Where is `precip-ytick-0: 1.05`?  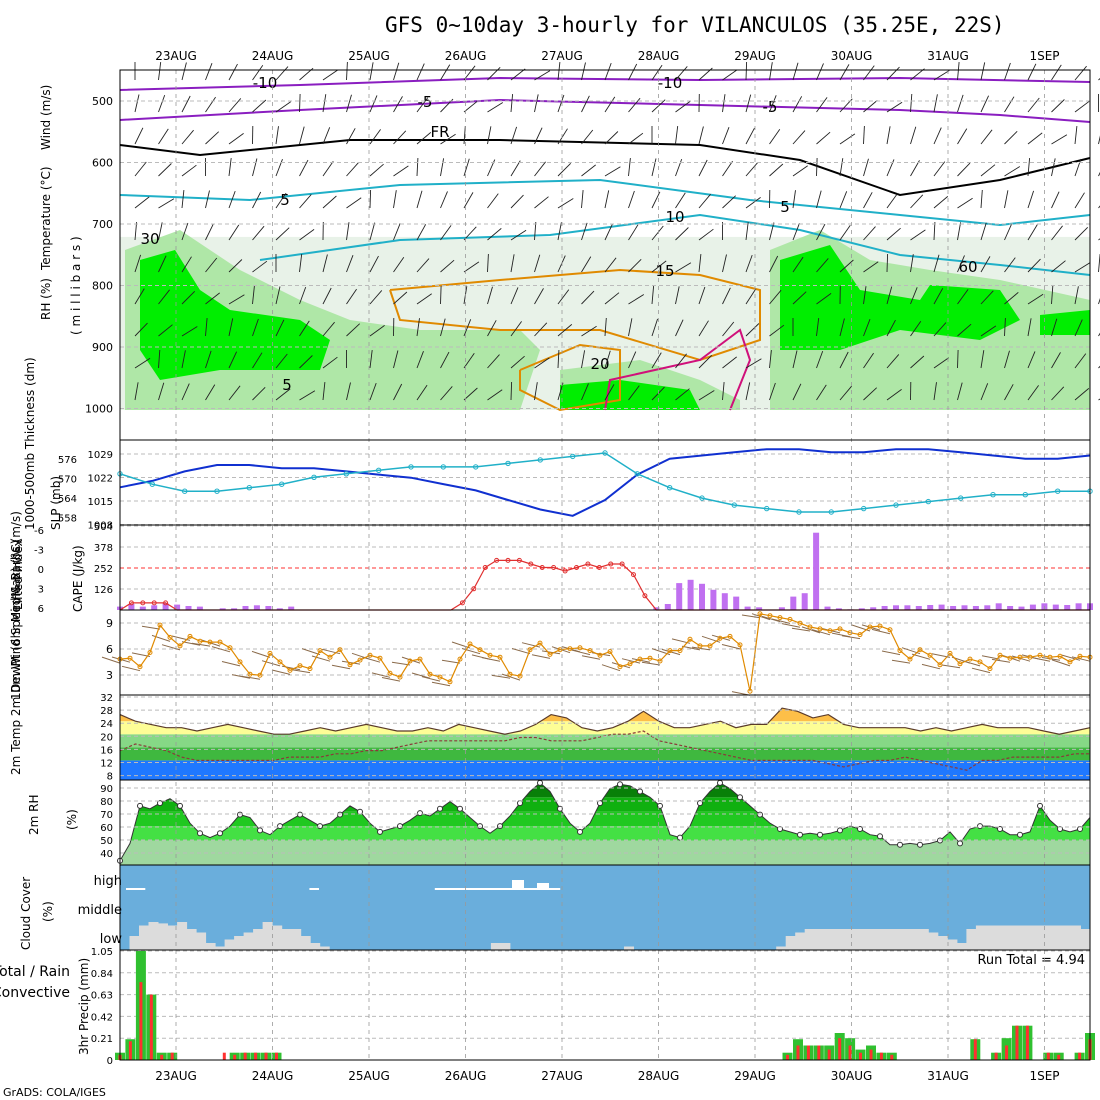 precip-ytick-0: 1.05 is located at coordinates (102, 952).